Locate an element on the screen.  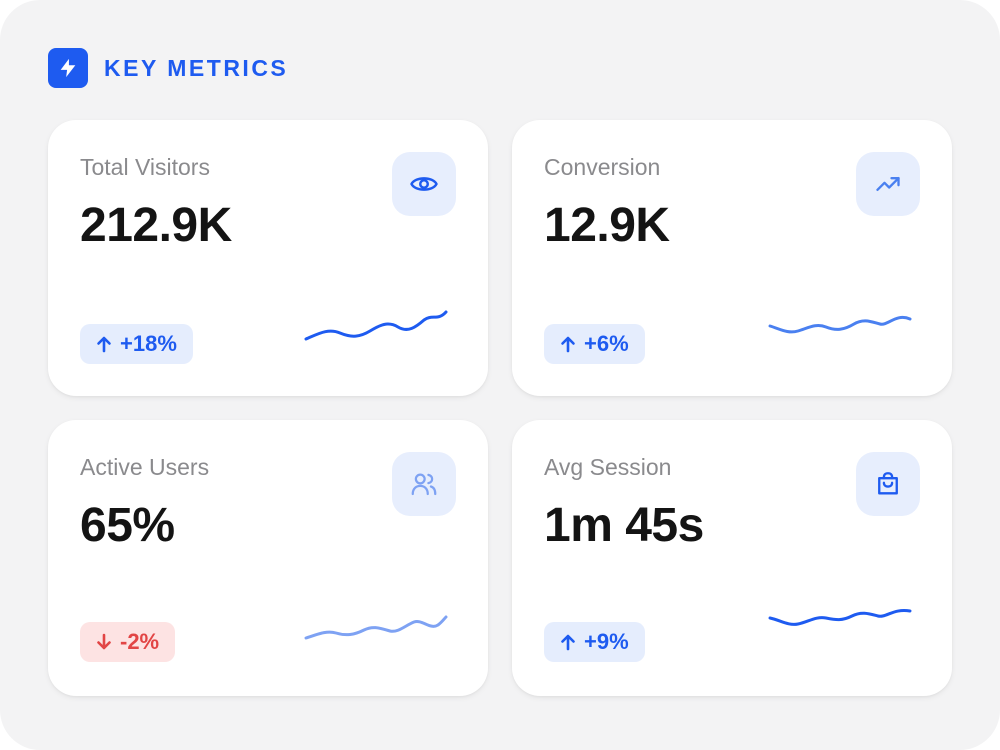
metric-value: 212.9K is located at coordinates (156, 225).